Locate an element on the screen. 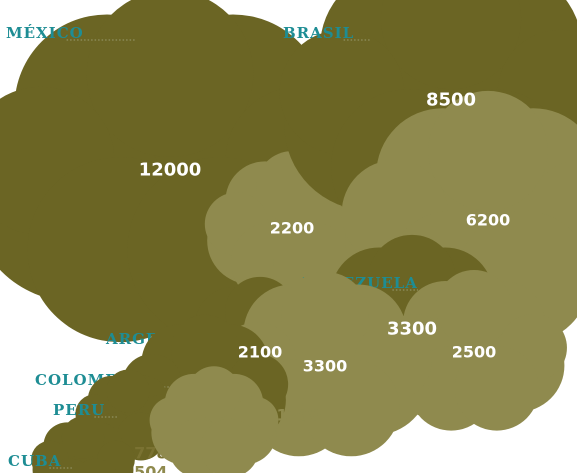 This screenshot has height=473, width=577. value-mexico-secondary: 2200 is located at coordinates (292, 228).